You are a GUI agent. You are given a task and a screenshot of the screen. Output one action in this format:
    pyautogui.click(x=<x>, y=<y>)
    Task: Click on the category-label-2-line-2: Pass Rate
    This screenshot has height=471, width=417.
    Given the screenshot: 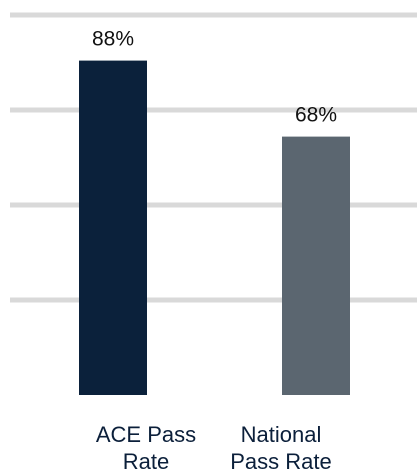 What is the action you would take?
    pyautogui.click(x=281, y=460)
    